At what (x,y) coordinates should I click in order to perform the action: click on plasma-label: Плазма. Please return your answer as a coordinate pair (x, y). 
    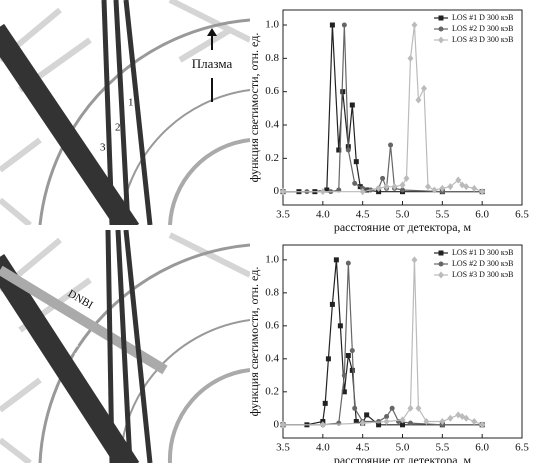
    Looking at the image, I should click on (212, 63).